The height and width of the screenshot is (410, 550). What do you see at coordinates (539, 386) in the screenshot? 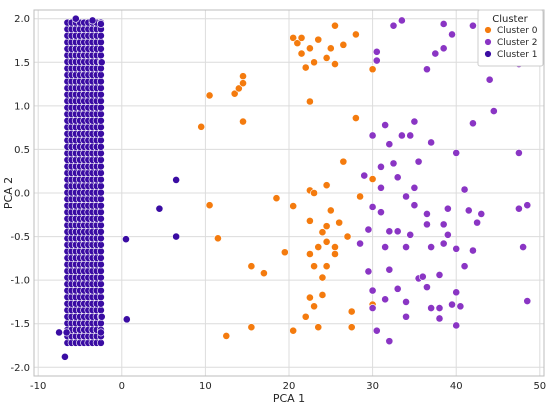
I see `x-tick-label: 50` at bounding box center [539, 386].